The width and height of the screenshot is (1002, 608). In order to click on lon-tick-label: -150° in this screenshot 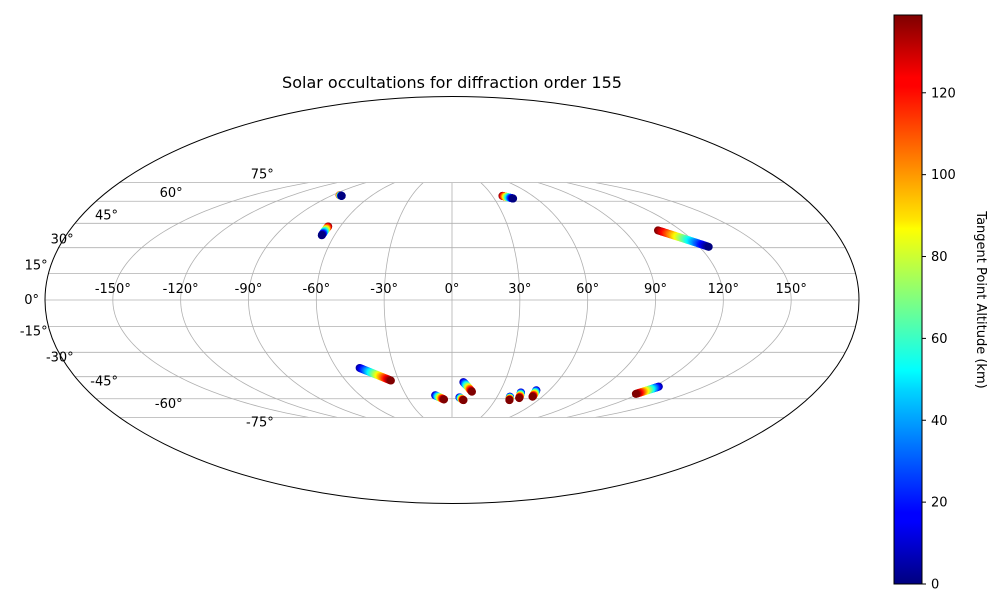, I will do `click(113, 289)`.